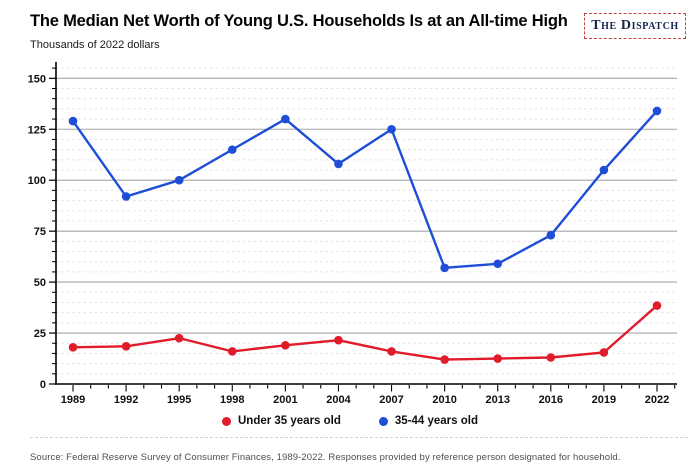 The image size is (700, 472). I want to click on data-point-35-44-years-old-1995, so click(179, 180).